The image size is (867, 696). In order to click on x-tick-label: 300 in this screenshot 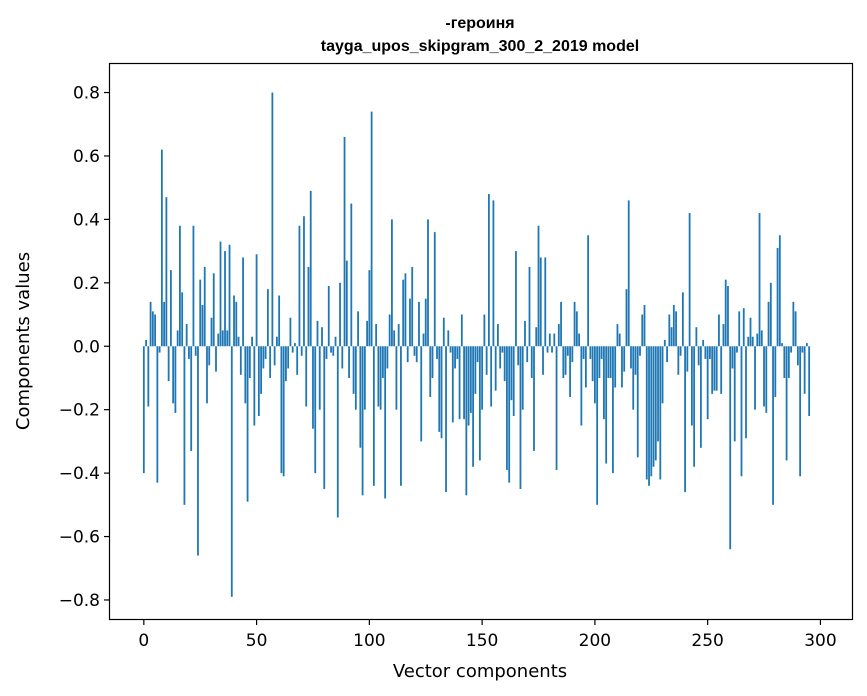, I will do `click(820, 641)`.